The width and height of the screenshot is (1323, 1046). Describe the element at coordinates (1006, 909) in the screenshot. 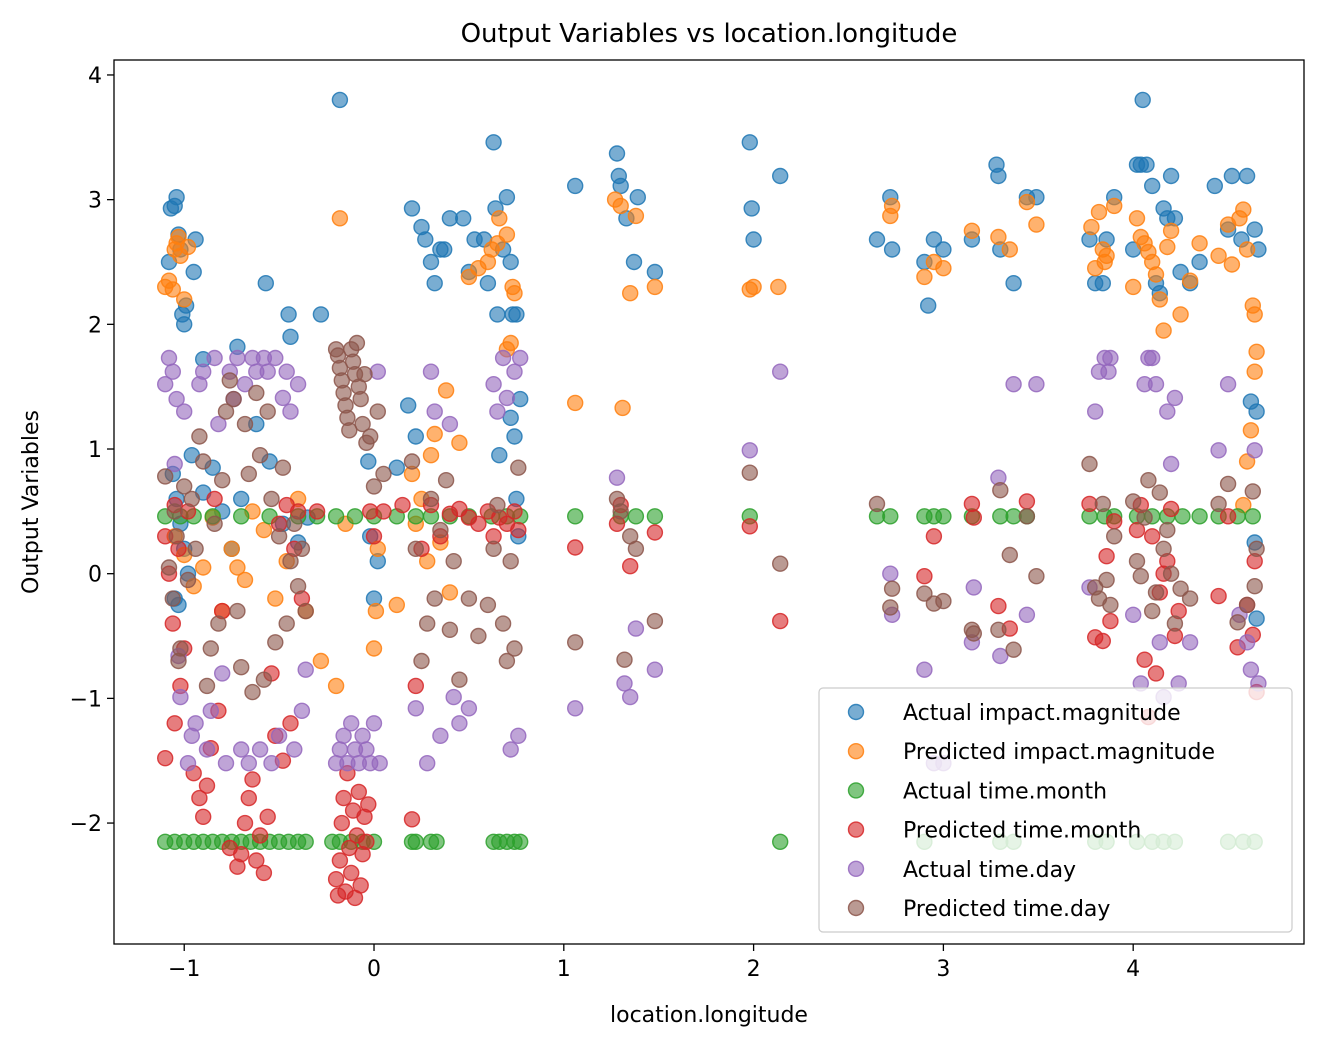

I see `legend-label: Predicted time.day` at that location.